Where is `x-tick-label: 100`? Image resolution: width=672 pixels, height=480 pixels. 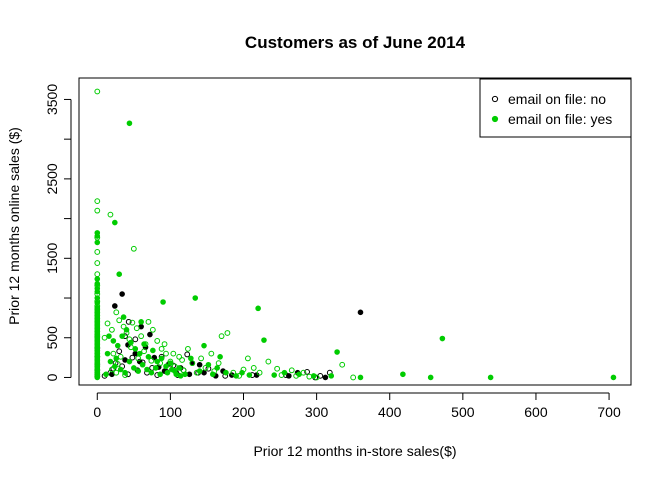 x-tick-label: 100 is located at coordinates (171, 412).